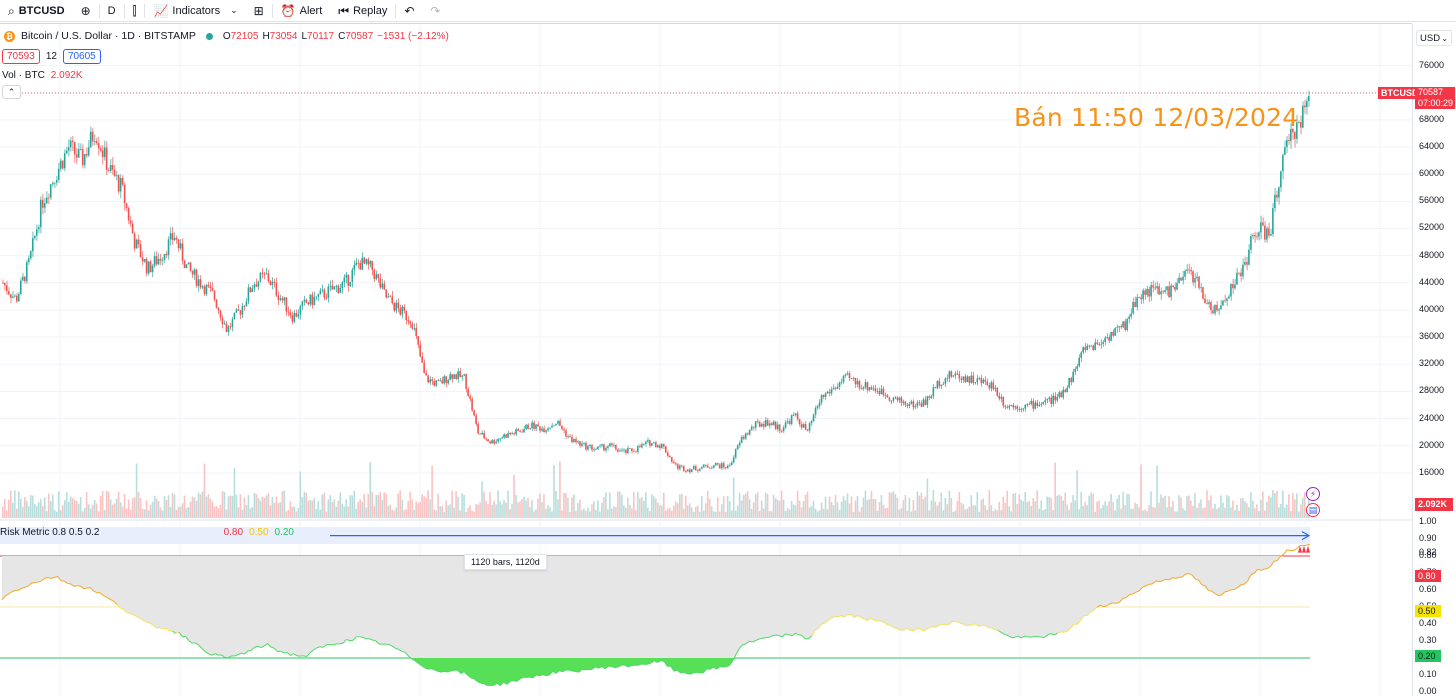 The height and width of the screenshot is (696, 1456). Describe the element at coordinates (1434, 360) in the screenshot. I see `price-scale` at that location.